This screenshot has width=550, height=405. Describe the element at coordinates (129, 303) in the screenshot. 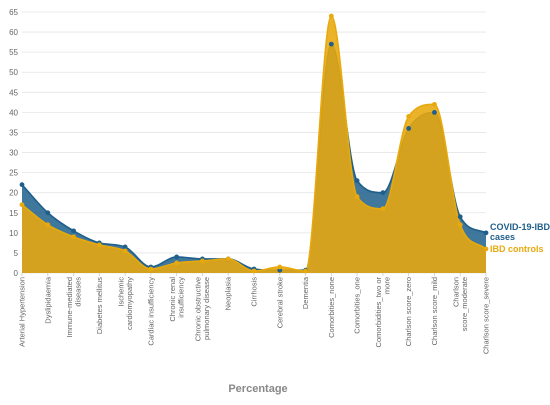

I see `svg-text: cardiomyopathy` at that location.